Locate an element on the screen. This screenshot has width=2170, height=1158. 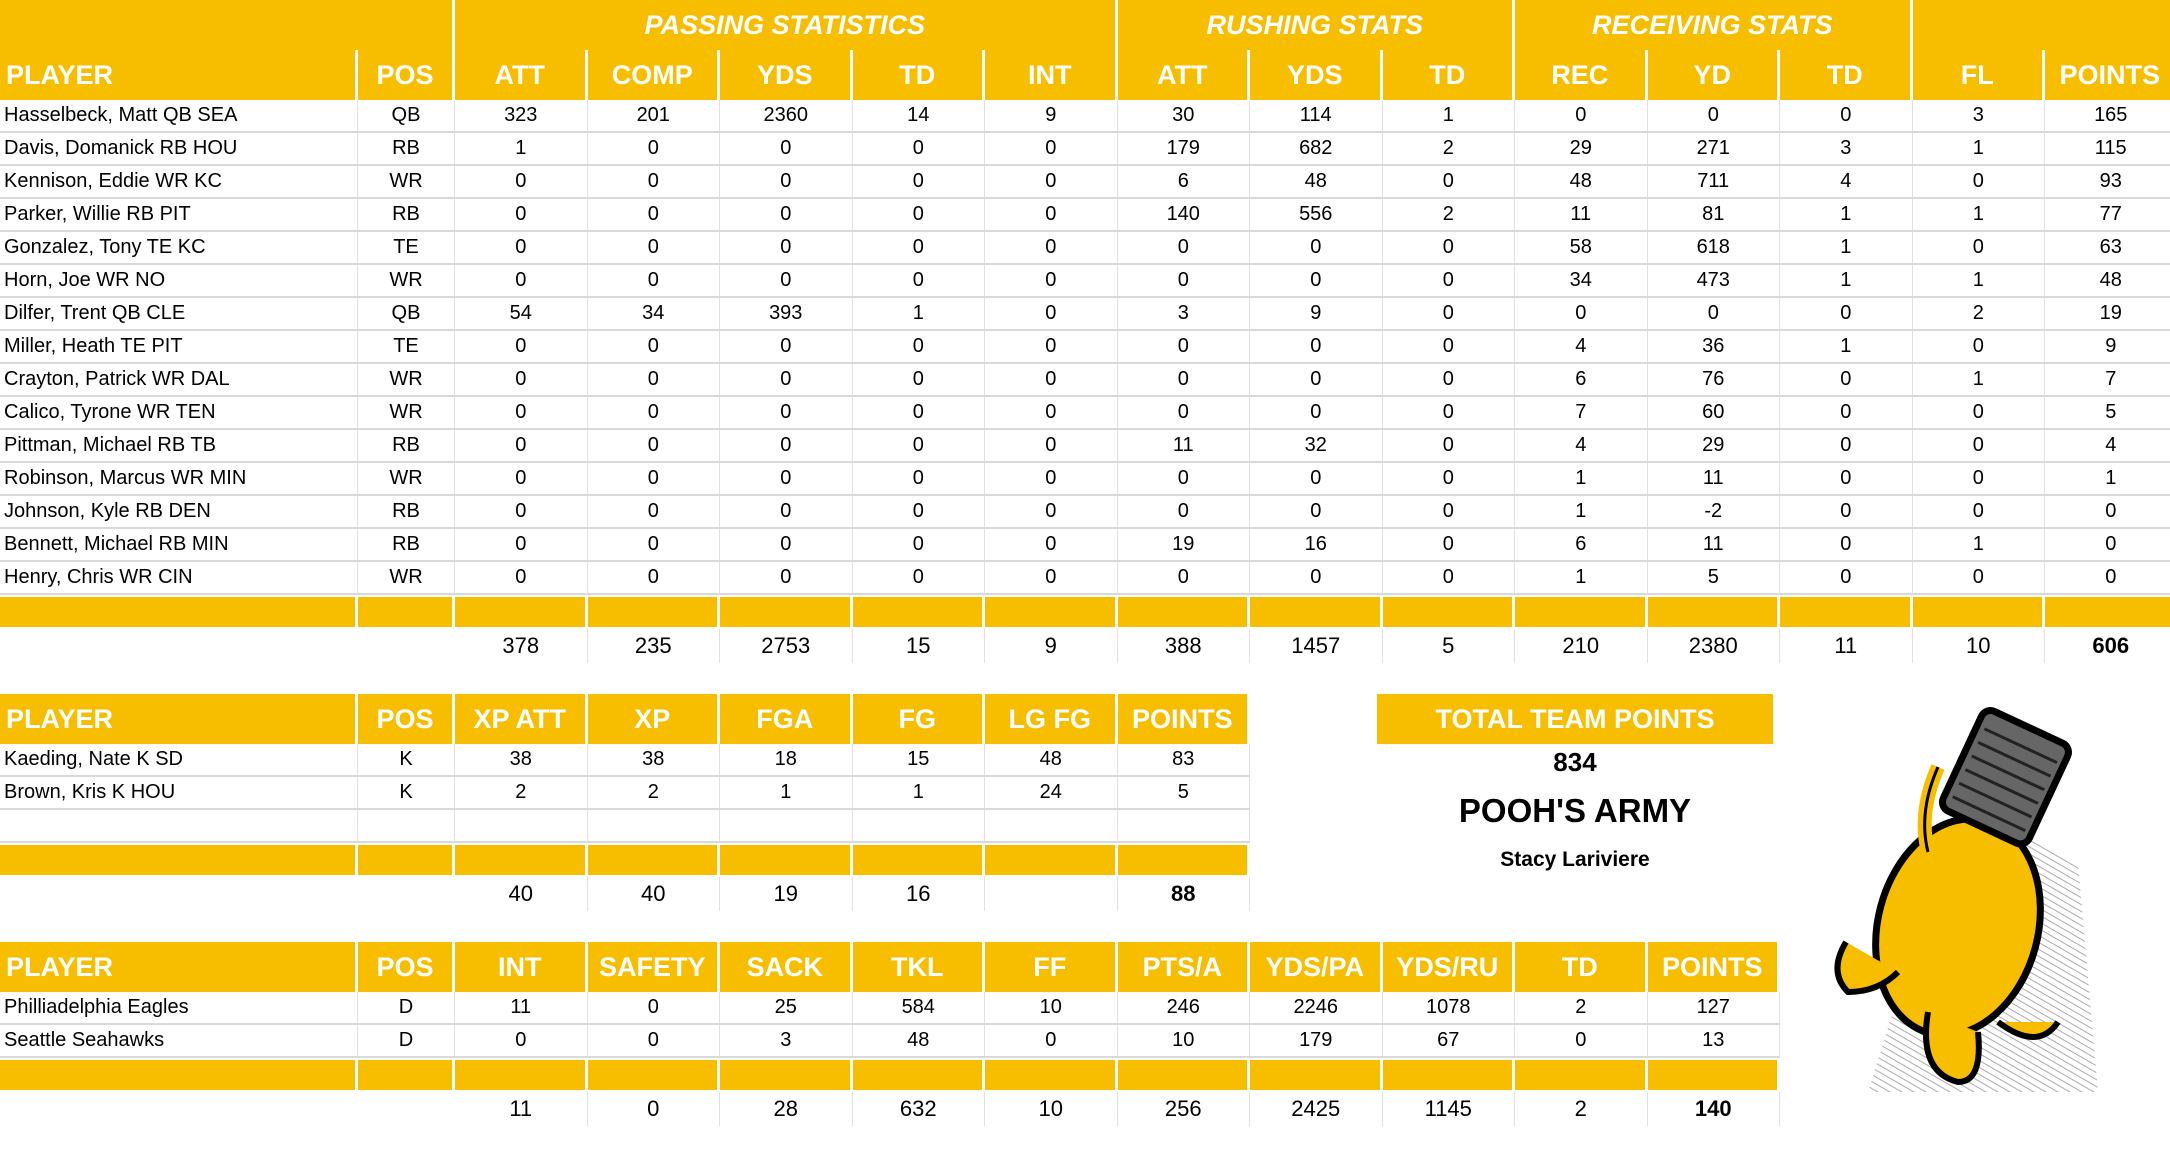
player-name: Kaeding, Nate K SD is located at coordinates (179, 759).